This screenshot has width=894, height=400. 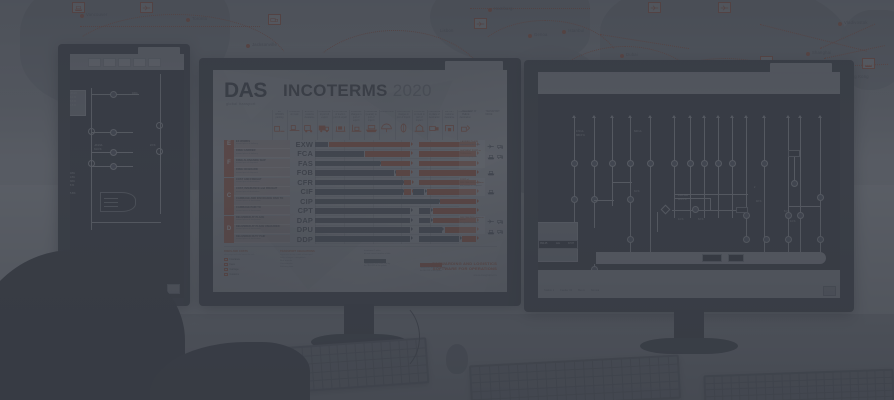 What do you see at coordinates (431, 229) in the screenshot?
I see `bar-seller2-DPU` at bounding box center [431, 229].